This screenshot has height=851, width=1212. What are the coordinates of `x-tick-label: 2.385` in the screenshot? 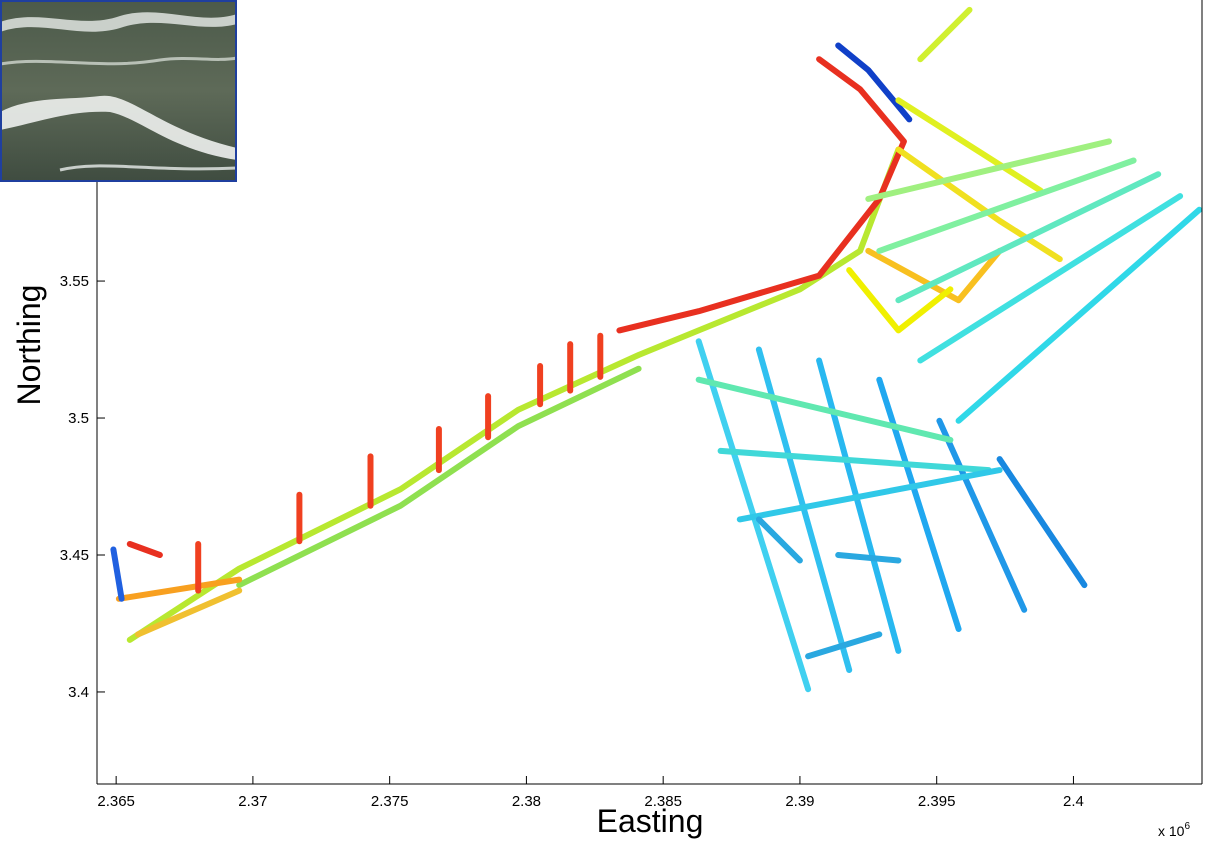 It's located at (663, 801).